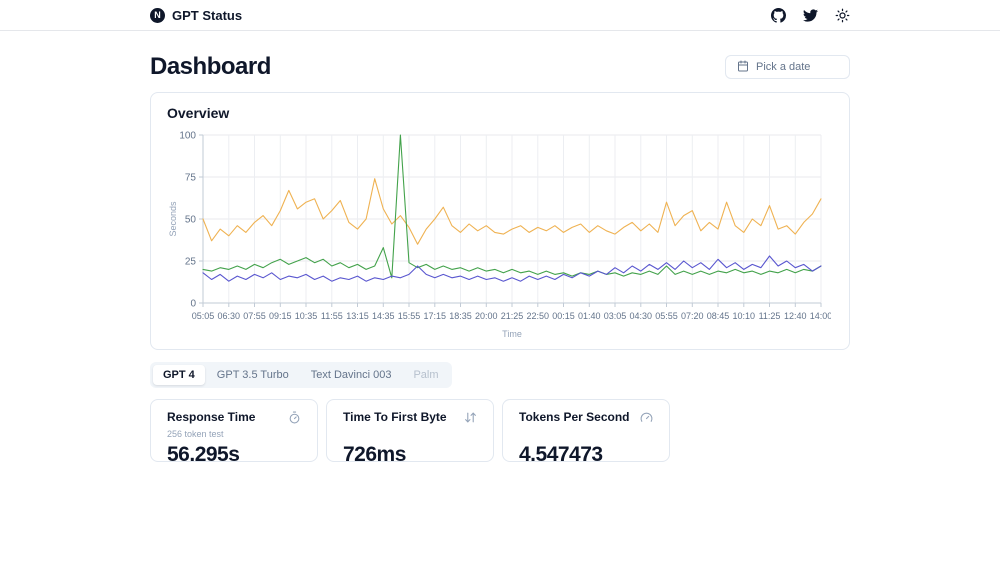 Image resolution: width=1000 pixels, height=563 pixels. I want to click on sun-icon, so click(842, 15).